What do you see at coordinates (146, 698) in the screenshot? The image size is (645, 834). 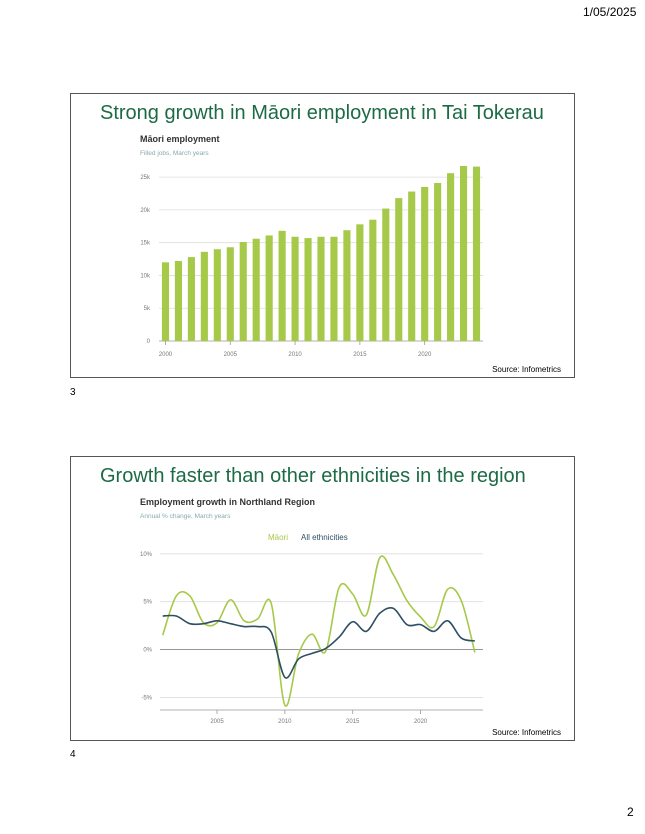 I see `y-tick-label: -5%` at bounding box center [146, 698].